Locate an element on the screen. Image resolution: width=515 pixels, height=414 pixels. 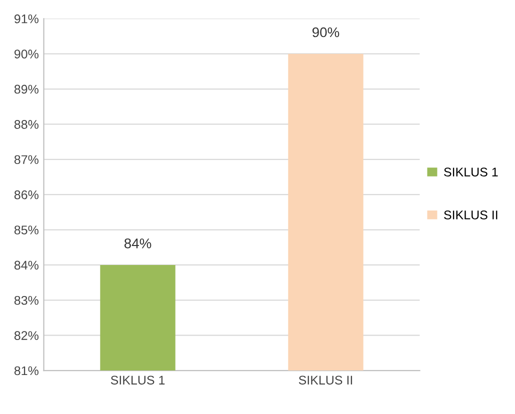
y-tick-label: 82% is located at coordinates (26, 335).